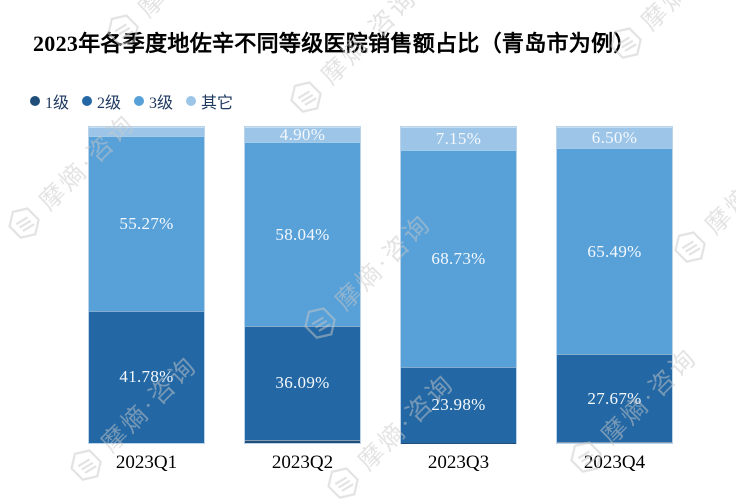 This screenshot has height=504, width=736. I want to click on x-axis-labels: 2023Q1 2023Q2 2023Q3 2023Q4, so click(380, 463).